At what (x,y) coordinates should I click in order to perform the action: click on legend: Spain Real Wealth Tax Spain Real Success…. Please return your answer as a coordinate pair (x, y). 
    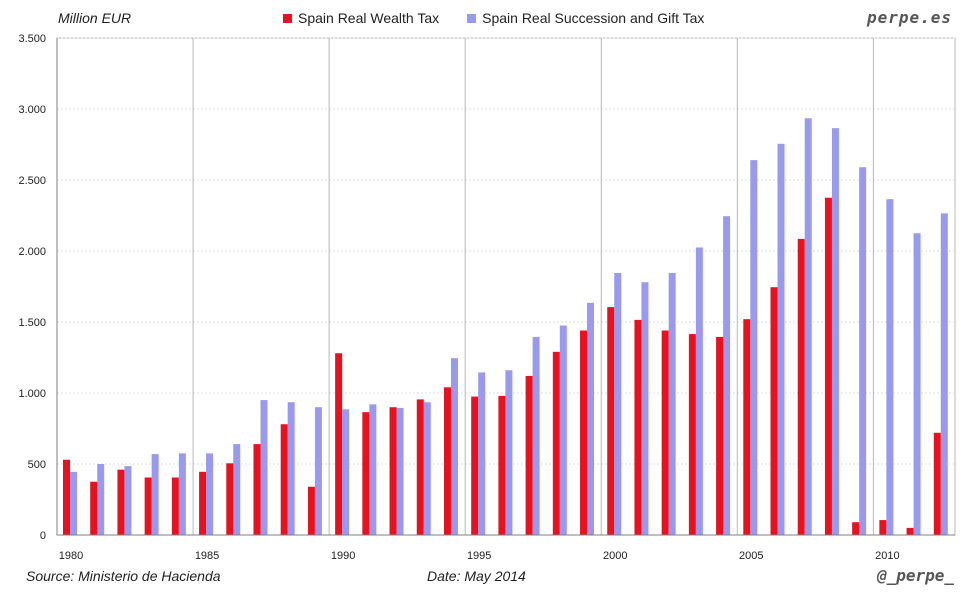
    Looking at the image, I should click on (493, 18).